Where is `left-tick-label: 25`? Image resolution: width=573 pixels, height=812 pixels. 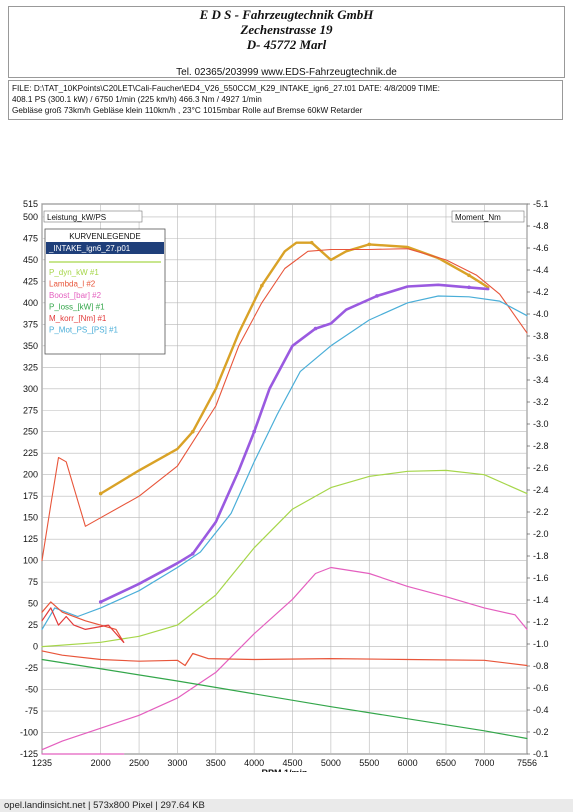
left-tick-label: 25 is located at coordinates (33, 625).